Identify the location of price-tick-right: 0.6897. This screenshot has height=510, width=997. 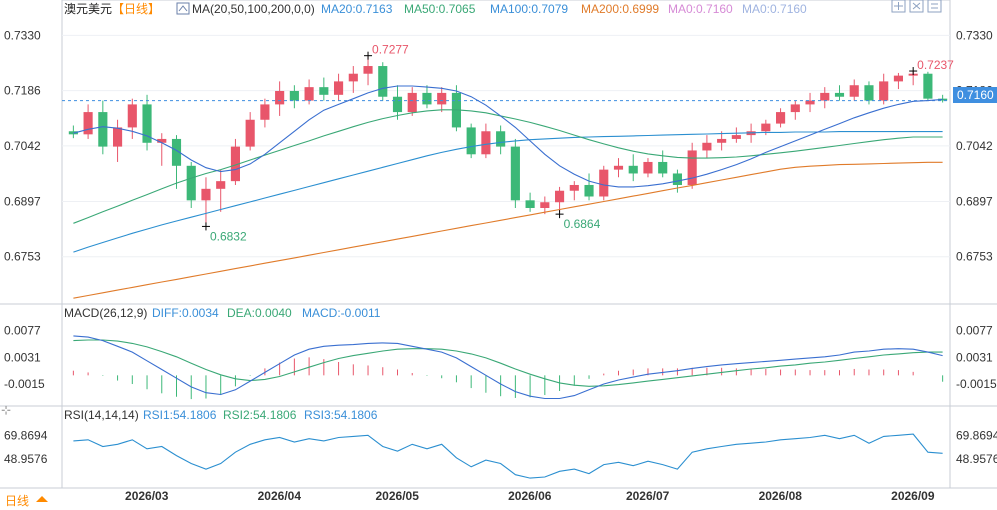
(974, 201).